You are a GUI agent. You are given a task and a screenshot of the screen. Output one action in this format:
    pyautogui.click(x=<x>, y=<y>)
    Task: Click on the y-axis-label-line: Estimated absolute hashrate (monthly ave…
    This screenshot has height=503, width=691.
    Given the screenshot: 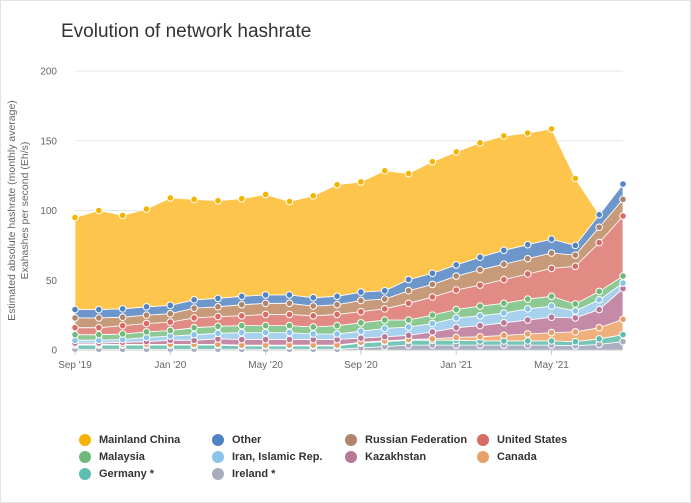 What is the action you would take?
    pyautogui.click(x=12, y=210)
    